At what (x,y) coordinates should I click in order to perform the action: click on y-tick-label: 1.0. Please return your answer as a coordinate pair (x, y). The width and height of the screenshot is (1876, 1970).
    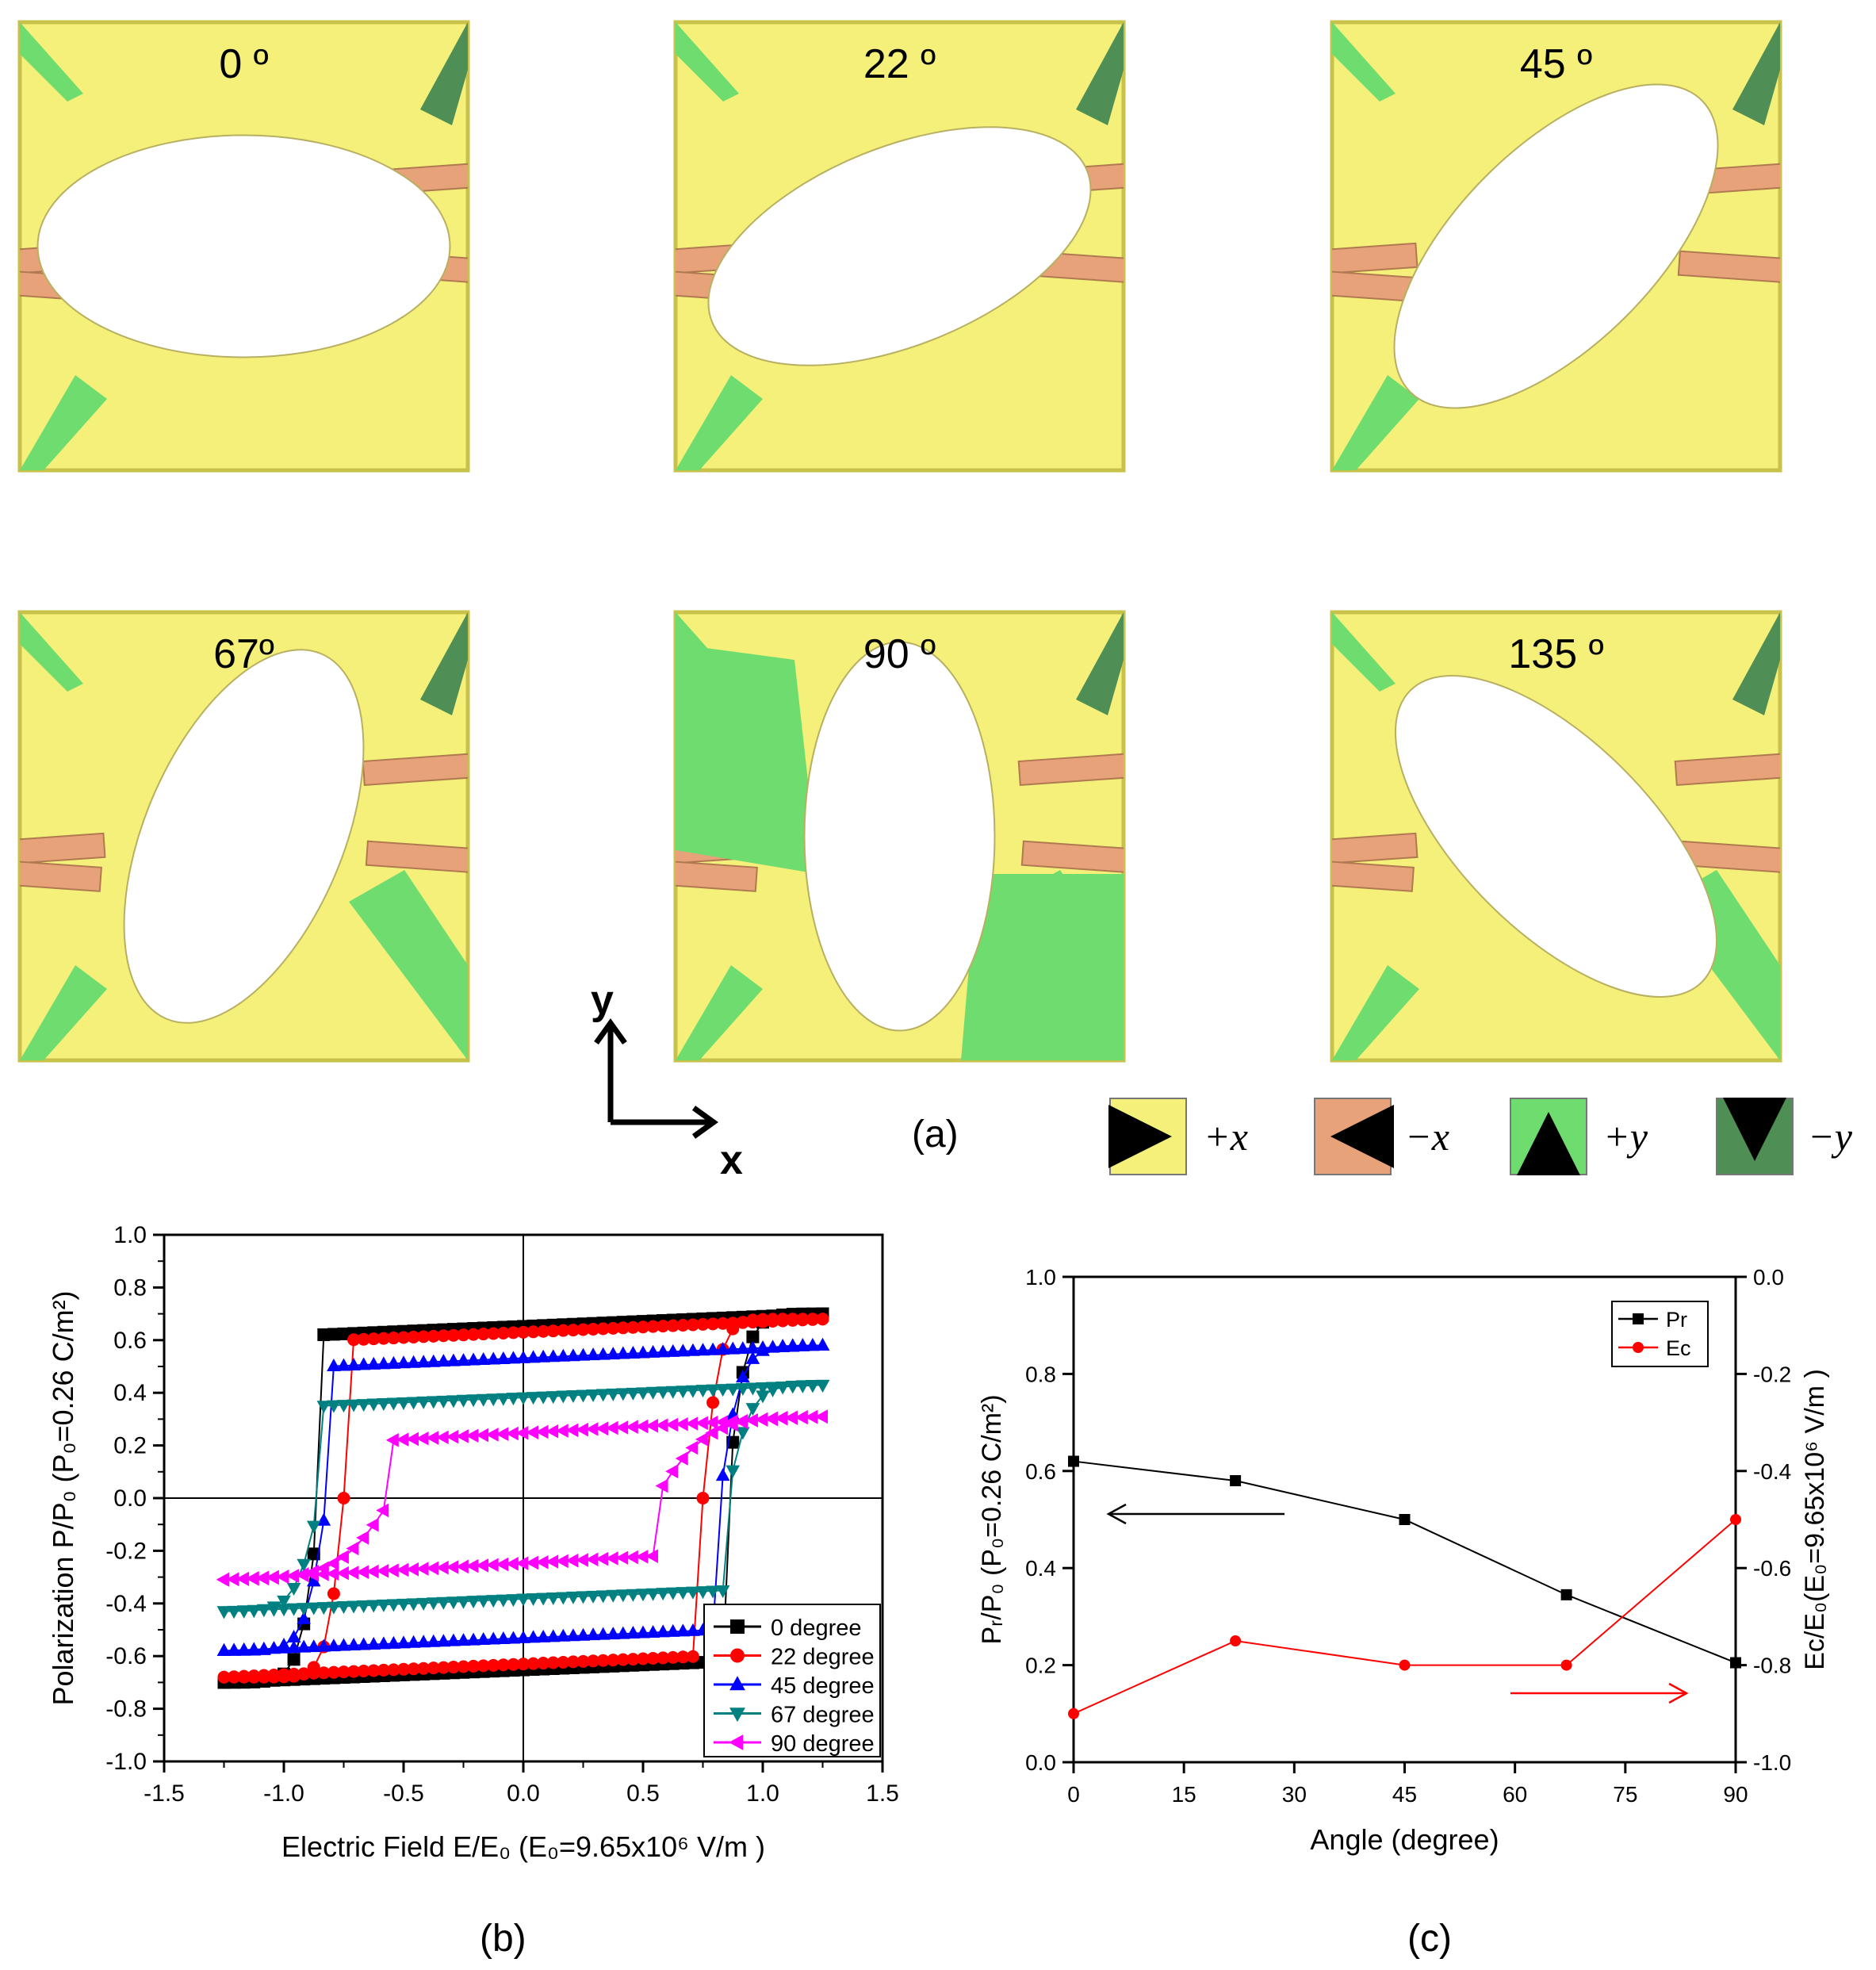
    Looking at the image, I should click on (130, 1235).